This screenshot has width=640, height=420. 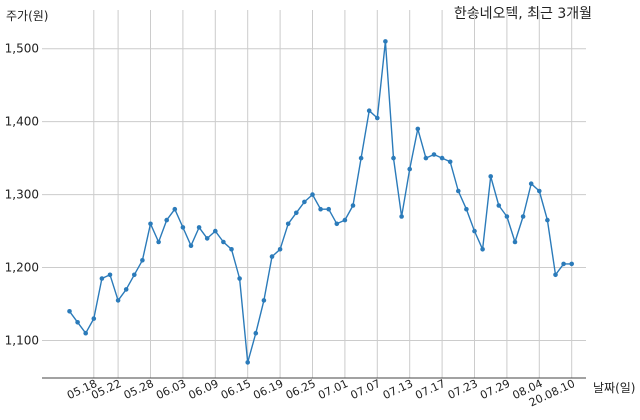 I want to click on x-tick-label: 07.17, so click(x=430, y=389).